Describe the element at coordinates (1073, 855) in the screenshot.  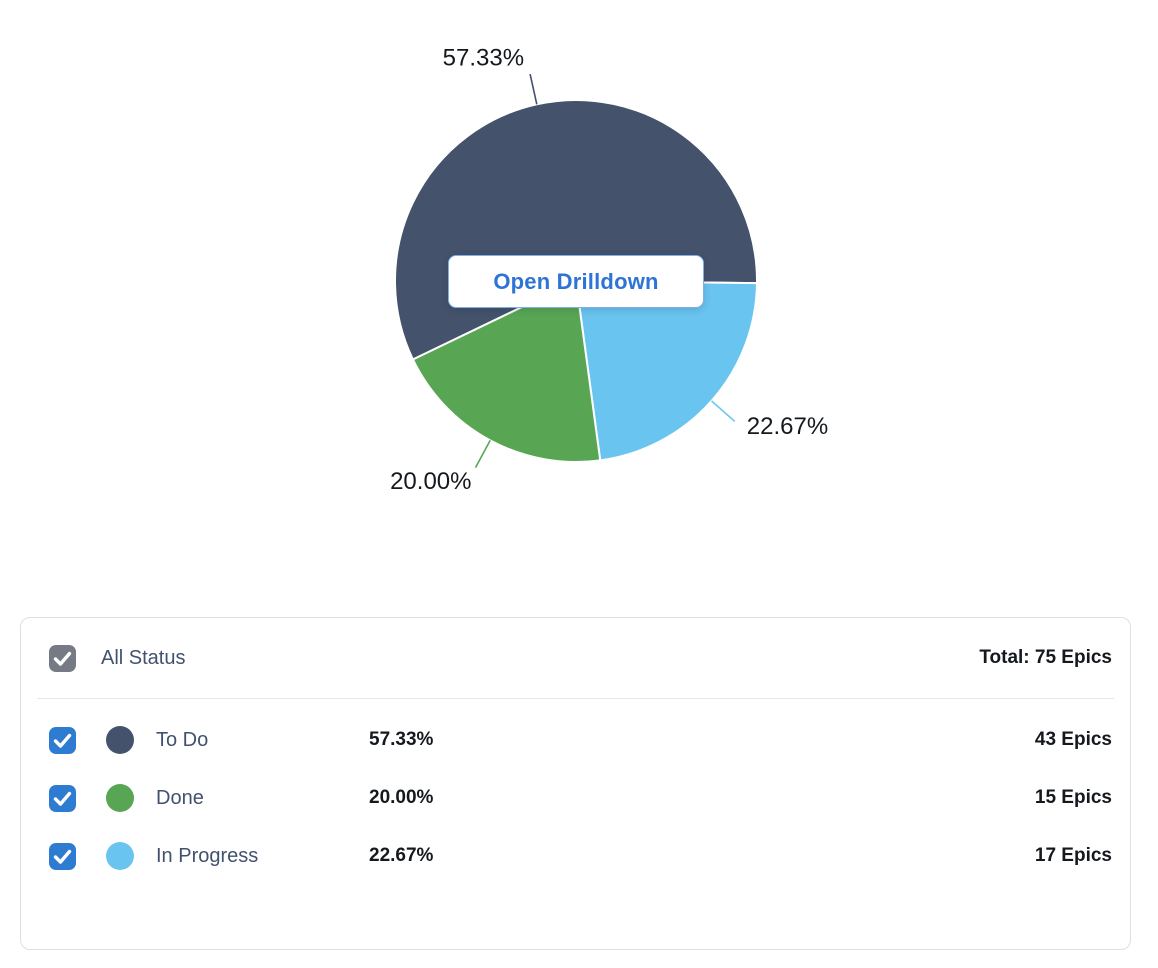
I see `in-progress-count: 17 Epics` at that location.